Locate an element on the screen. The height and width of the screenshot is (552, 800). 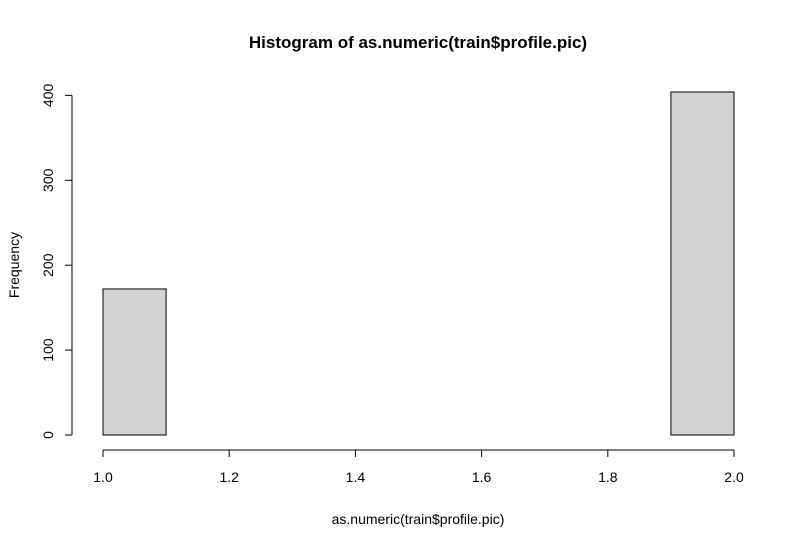
x-tick-label-0: 1.0 is located at coordinates (103, 477).